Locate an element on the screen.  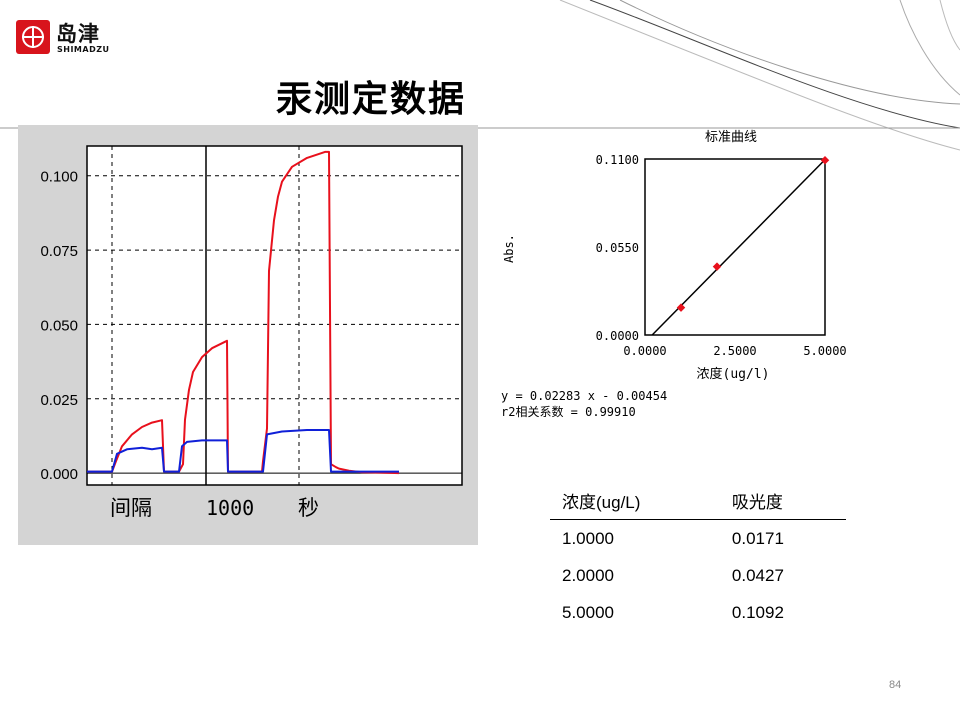
regression-equation: y = 0.02283 x - 0.00454 is located at coordinates (584, 396).